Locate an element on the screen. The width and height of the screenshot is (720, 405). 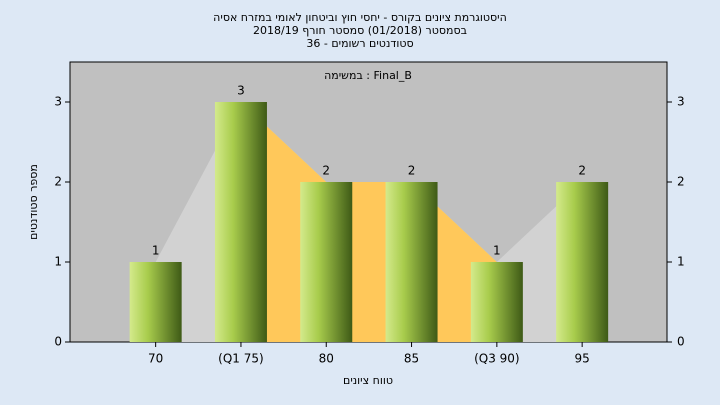
x-axis-label: טווח ציונים is located at coordinates (368, 380).